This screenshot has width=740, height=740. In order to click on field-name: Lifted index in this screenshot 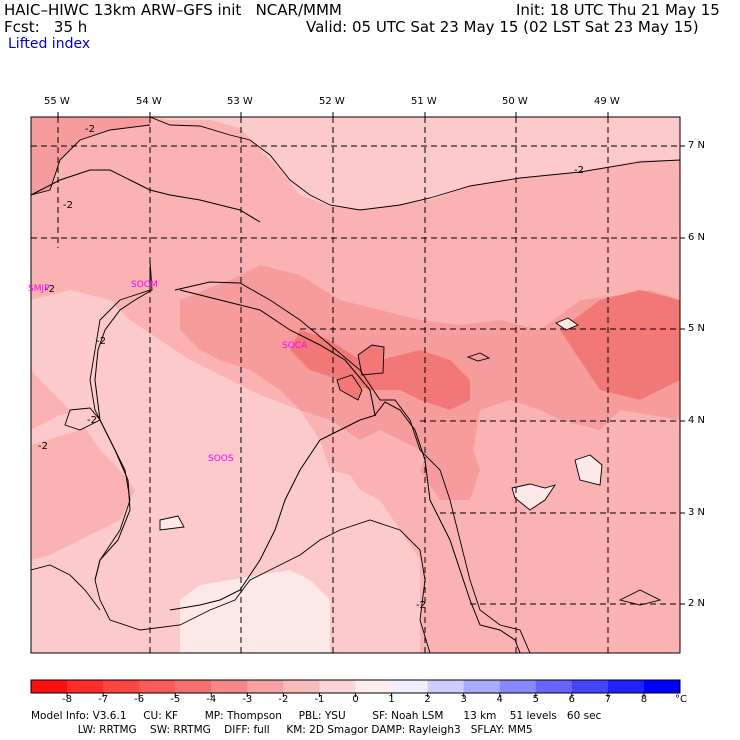, I will do `click(49, 44)`.